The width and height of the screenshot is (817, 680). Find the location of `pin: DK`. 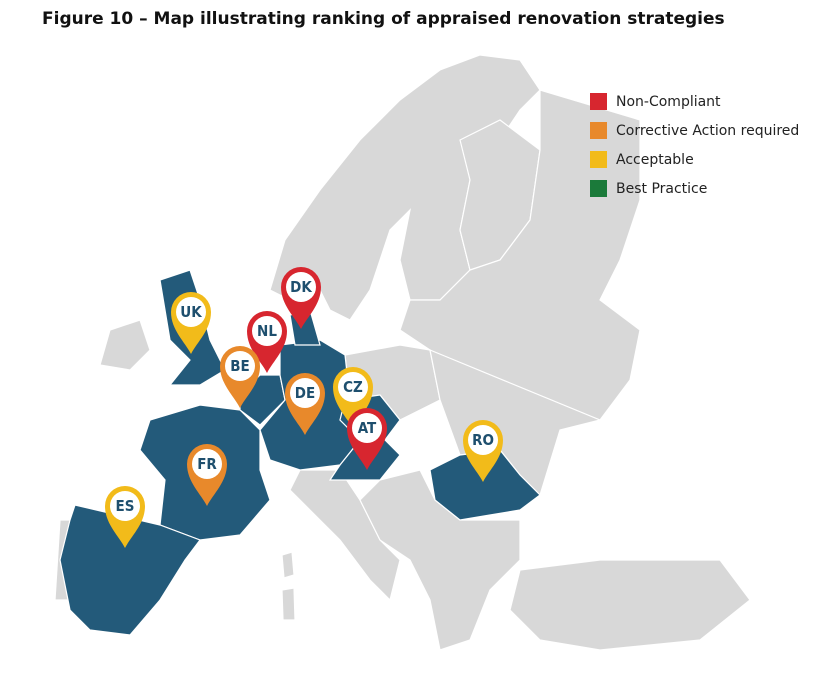

pin: DK is located at coordinates (301, 298).